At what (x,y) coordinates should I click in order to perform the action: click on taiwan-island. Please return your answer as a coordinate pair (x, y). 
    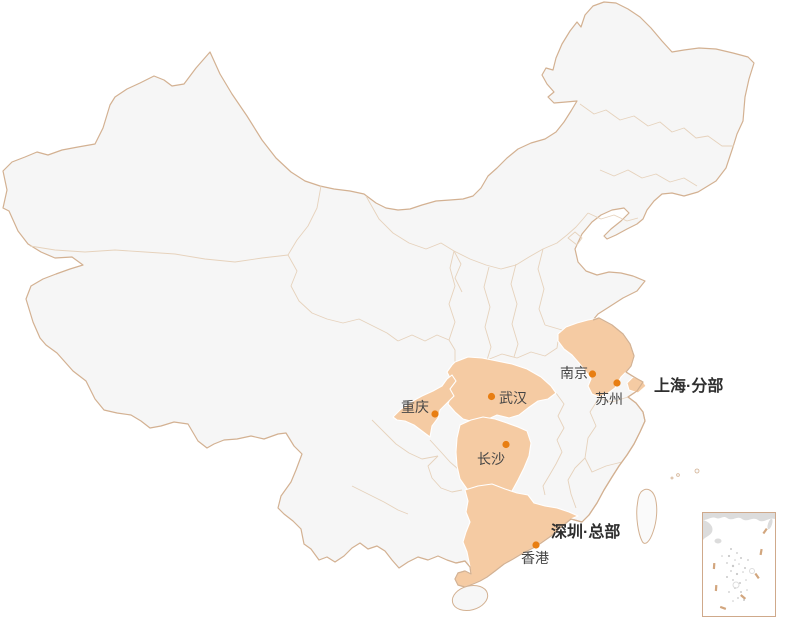
    Looking at the image, I should click on (647, 516).